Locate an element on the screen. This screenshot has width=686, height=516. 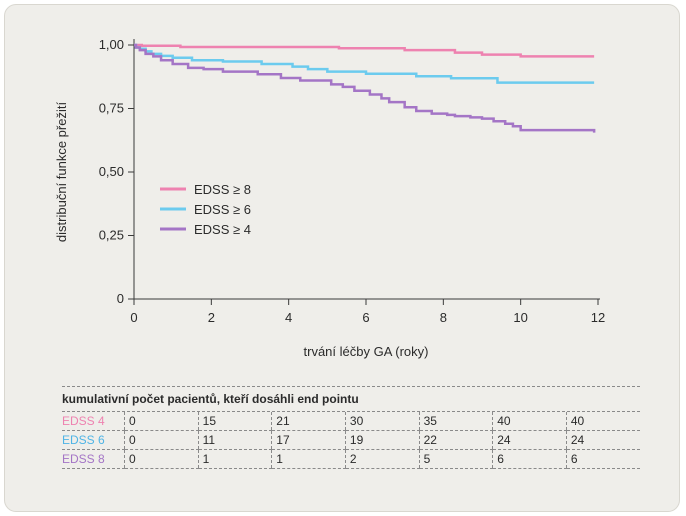
row-label: EDSS 6 is located at coordinates (93, 440).